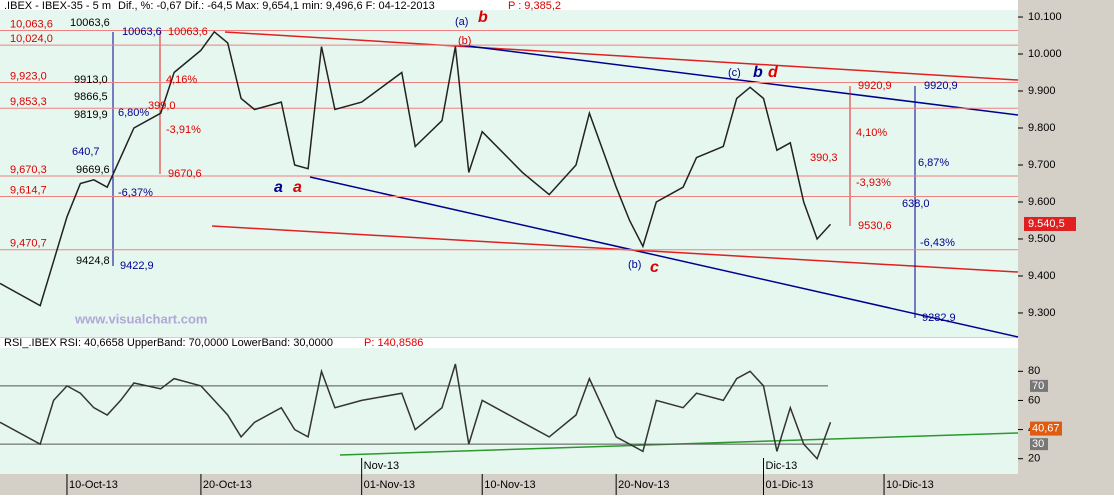  Describe the element at coordinates (31, 39) in the screenshot. I see `level-label: 10,024,0` at that location.